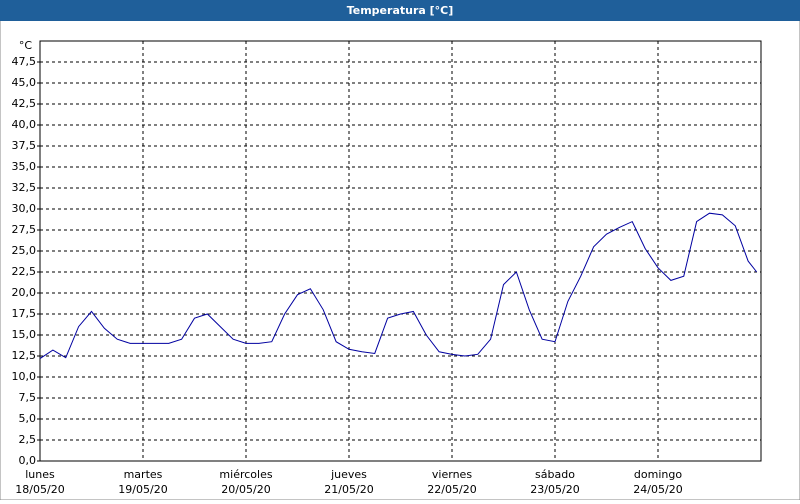 Image resolution: width=800 pixels, height=504 pixels. Describe the element at coordinates (28, 418) in the screenshot. I see `y-tick-label: 5,0` at that location.